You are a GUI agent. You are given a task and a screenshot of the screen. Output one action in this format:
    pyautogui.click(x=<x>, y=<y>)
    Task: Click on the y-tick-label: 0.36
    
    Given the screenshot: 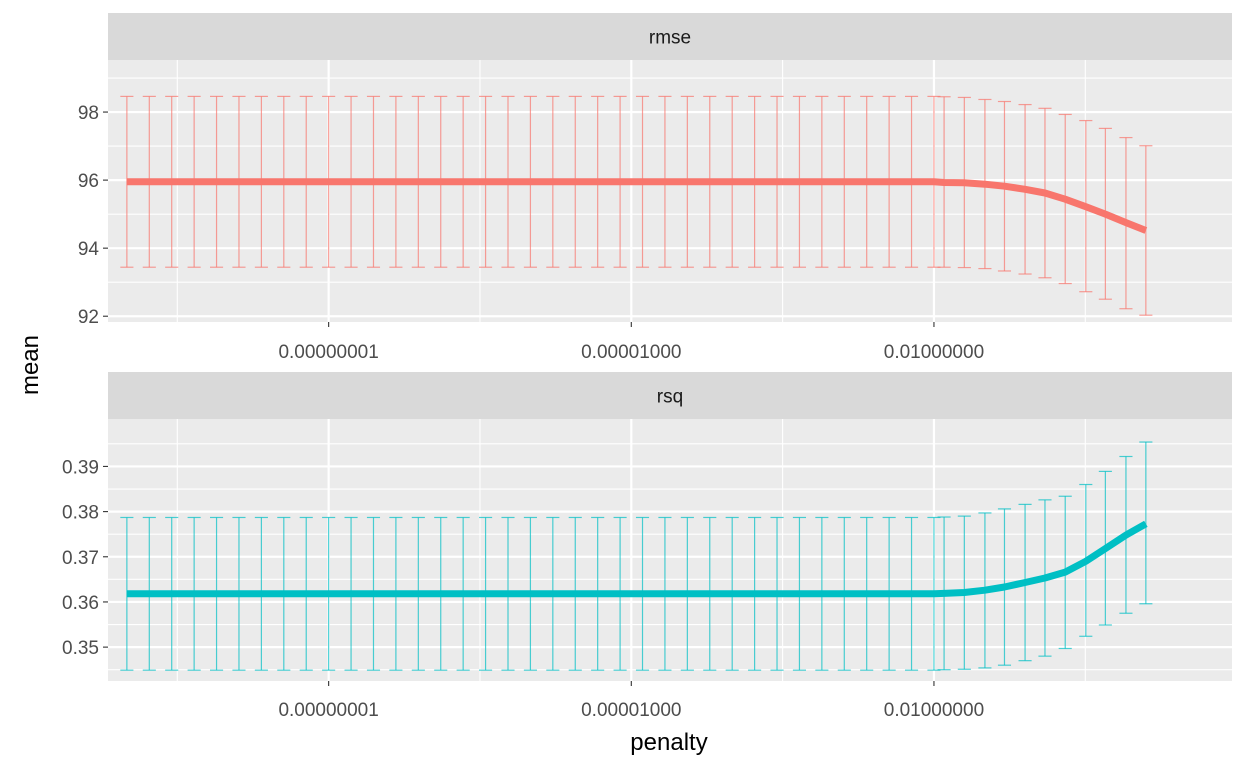 What is the action you would take?
    pyautogui.click(x=80, y=603)
    